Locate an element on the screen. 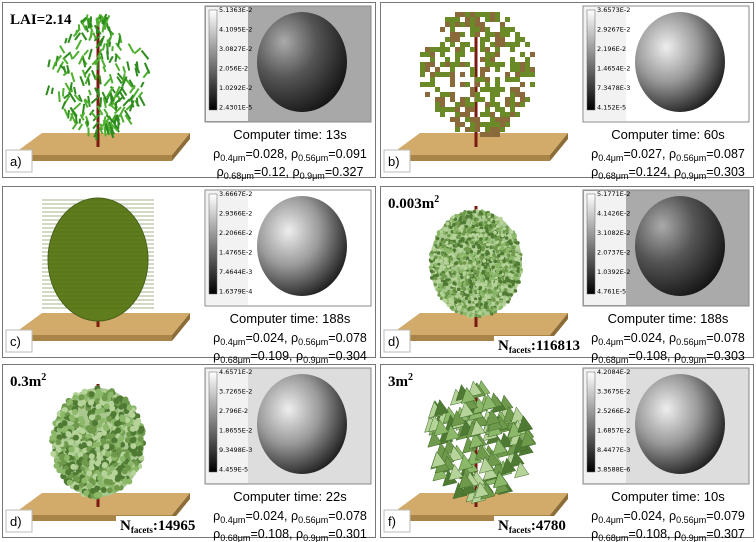 The width and height of the screenshot is (756, 542). computer-time: Computer time: 13s is located at coordinates (290, 134).